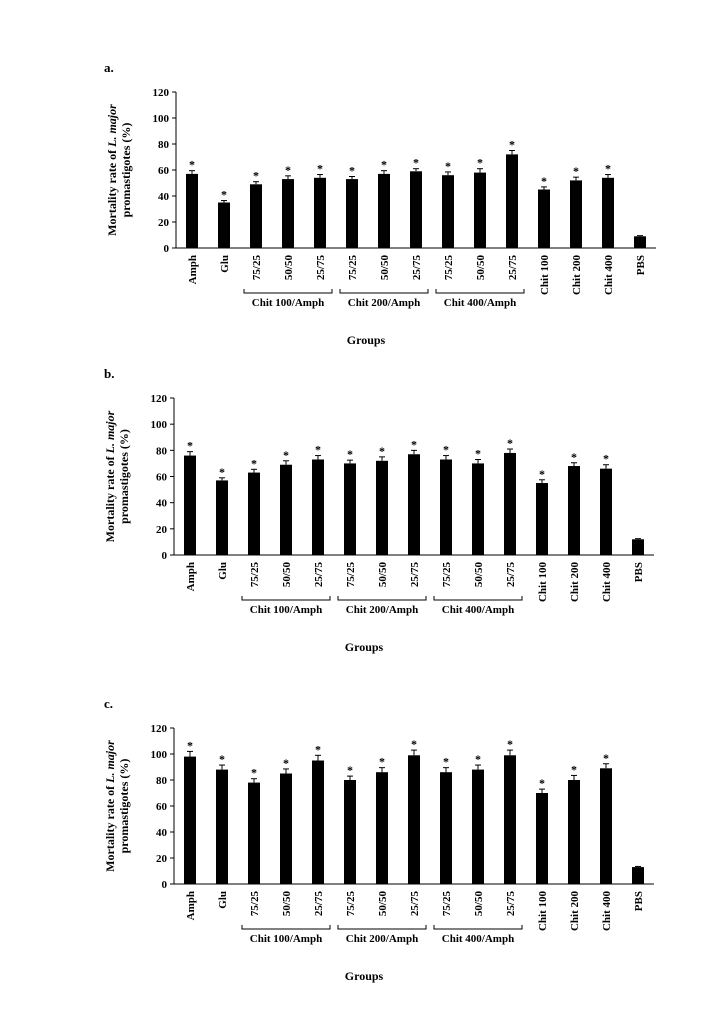 The width and height of the screenshot is (718, 1015). I want to click on y-tick-label: 80, so click(164, 145).